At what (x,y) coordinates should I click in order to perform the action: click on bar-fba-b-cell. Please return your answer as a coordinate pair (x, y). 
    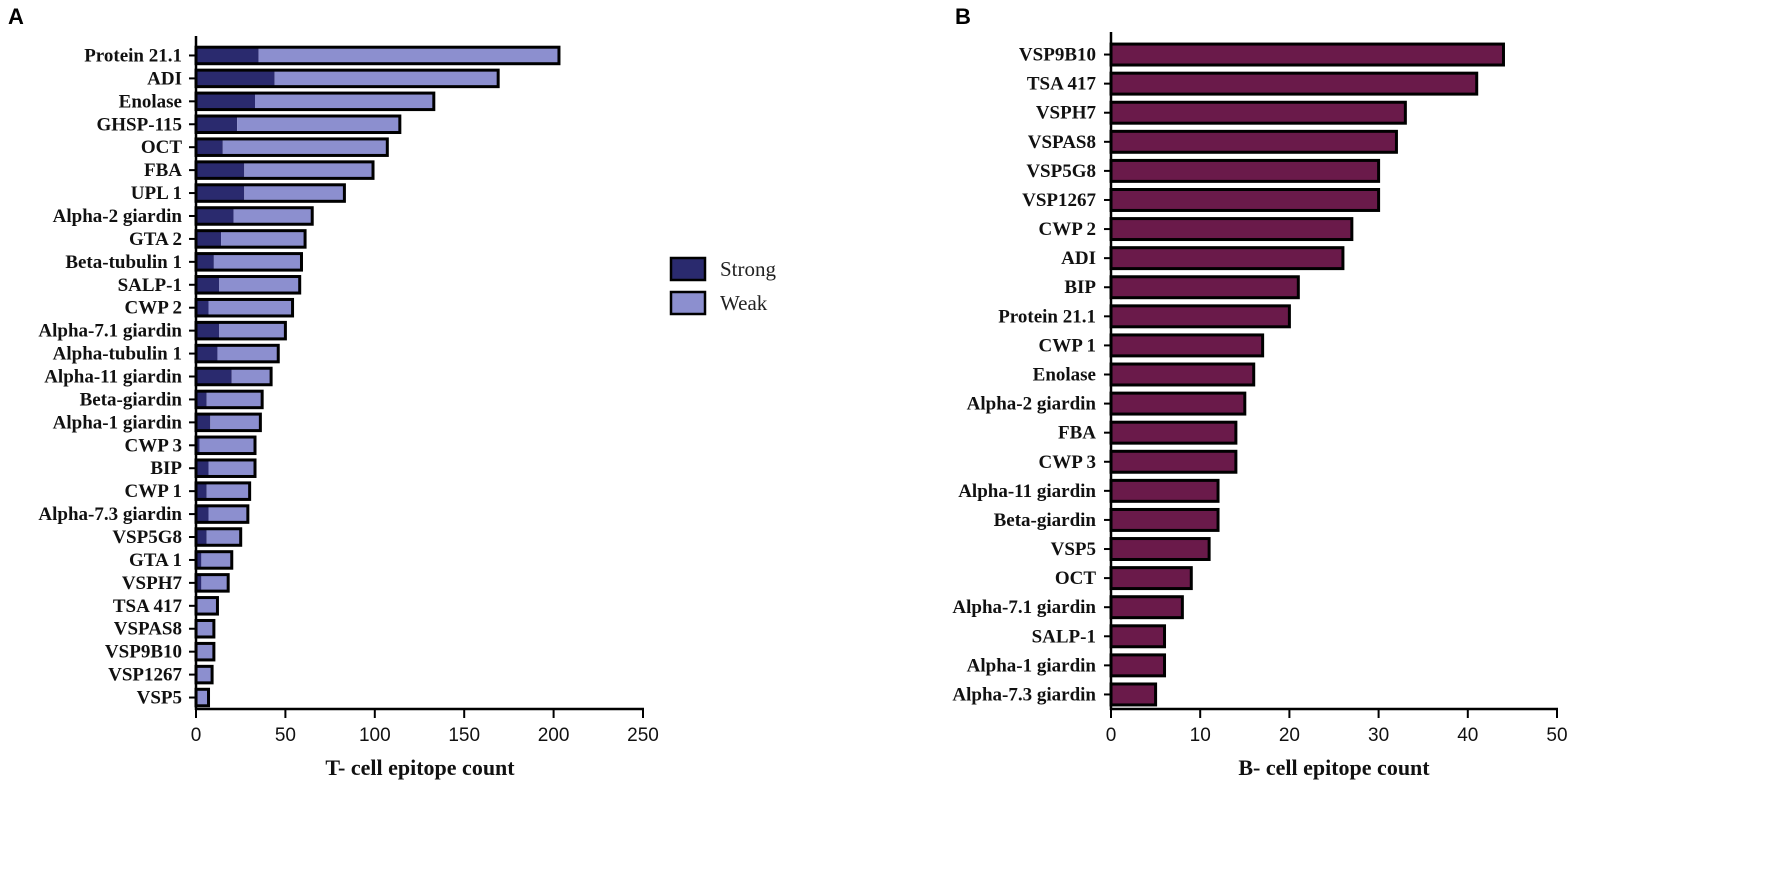
    Looking at the image, I should click on (1173, 433).